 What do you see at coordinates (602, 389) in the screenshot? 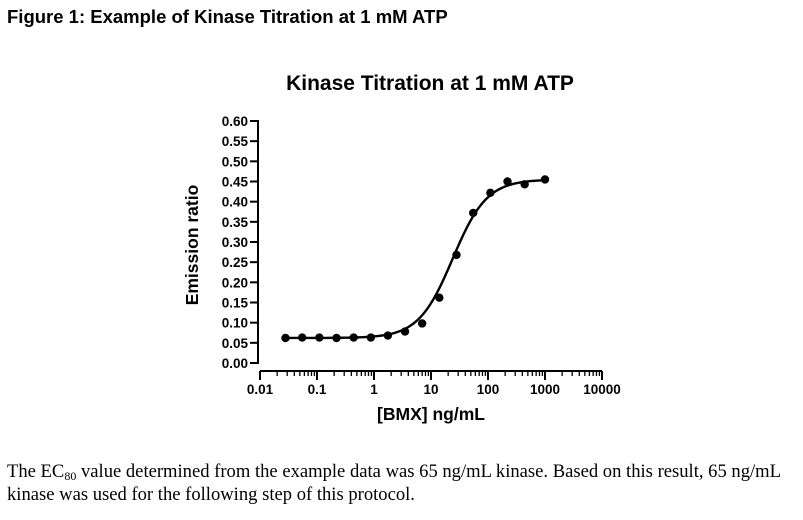
I see `x-tick-label: 10000` at bounding box center [602, 389].